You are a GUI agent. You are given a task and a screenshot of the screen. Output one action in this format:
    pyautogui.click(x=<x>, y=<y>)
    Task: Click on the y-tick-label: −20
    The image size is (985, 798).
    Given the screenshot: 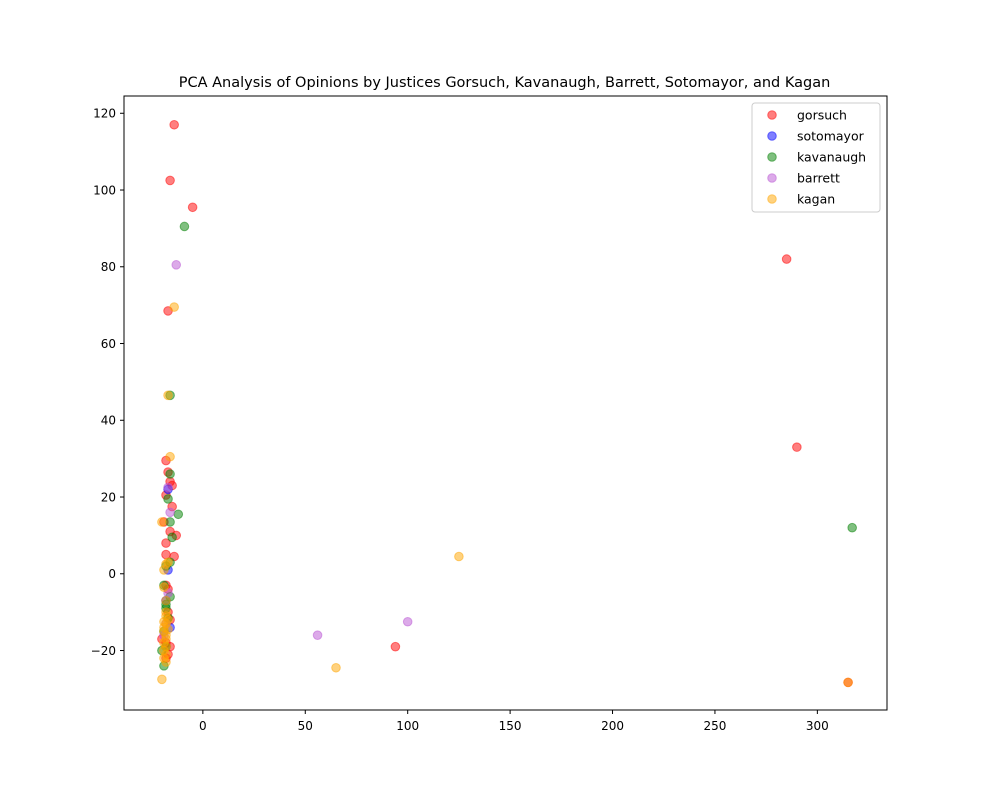 What is the action you would take?
    pyautogui.click(x=103, y=651)
    